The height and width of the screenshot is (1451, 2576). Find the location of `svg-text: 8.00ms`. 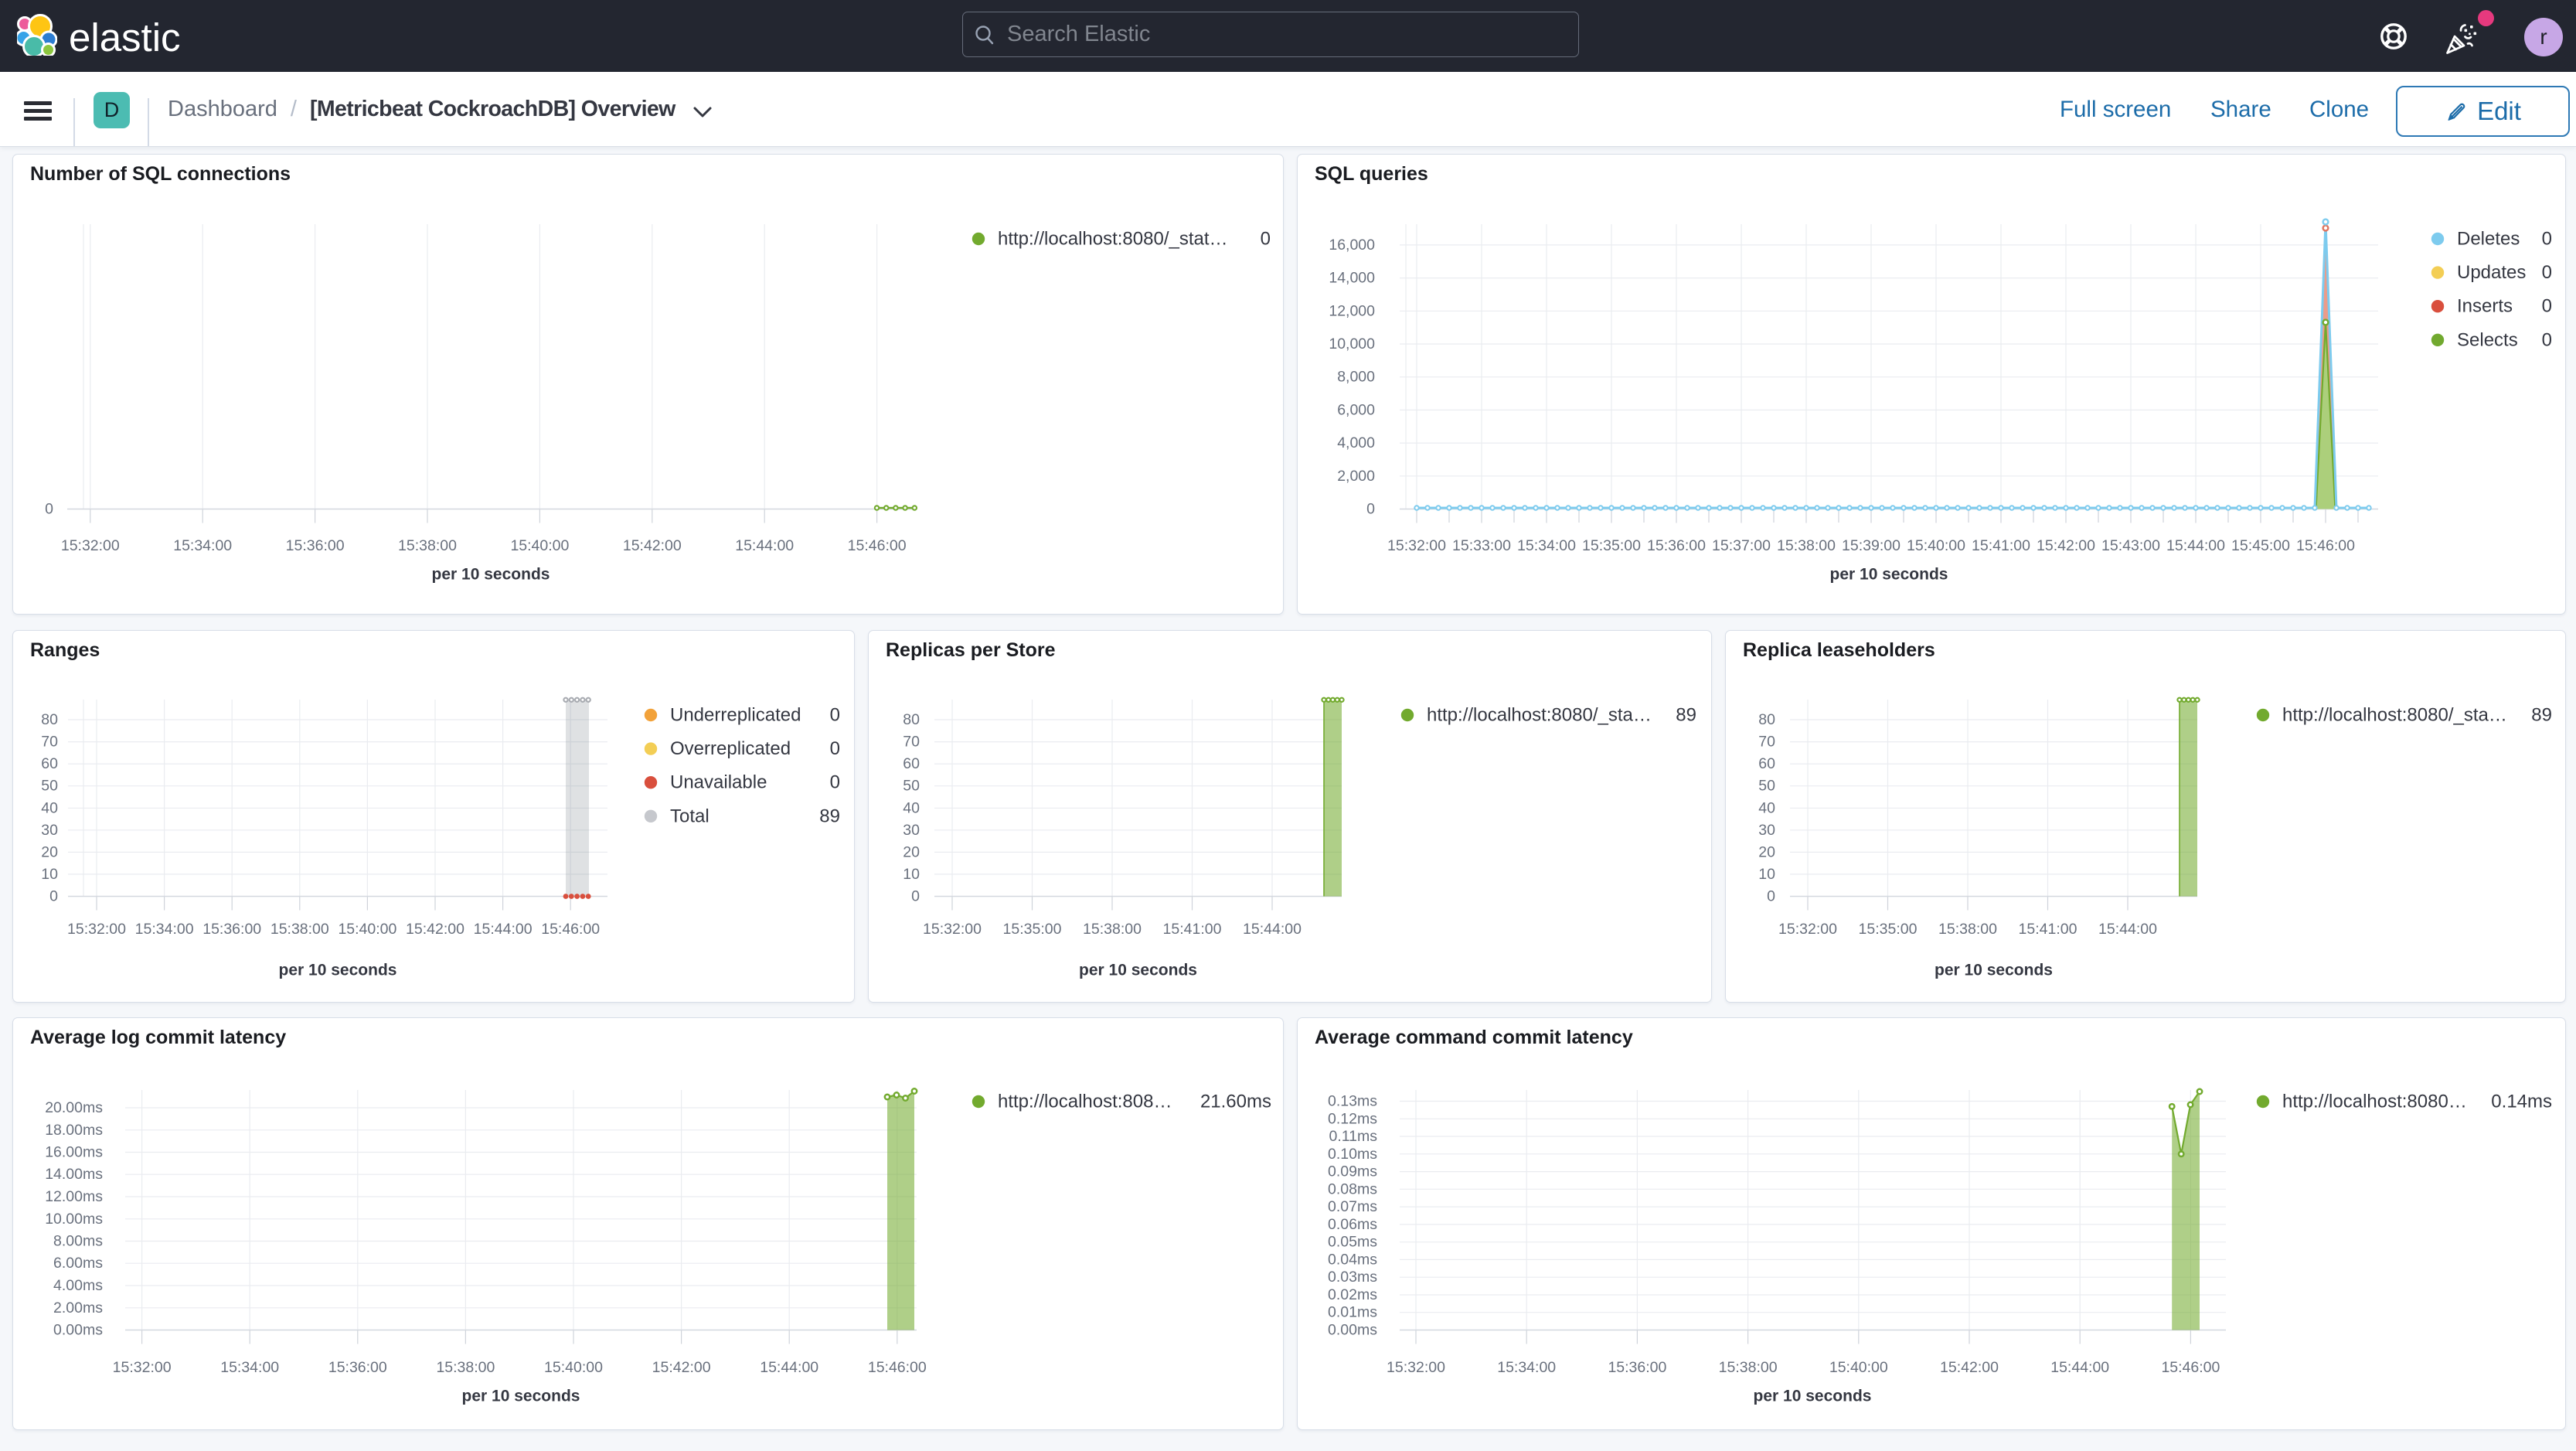

svg-text: 8.00ms is located at coordinates (78, 1241).